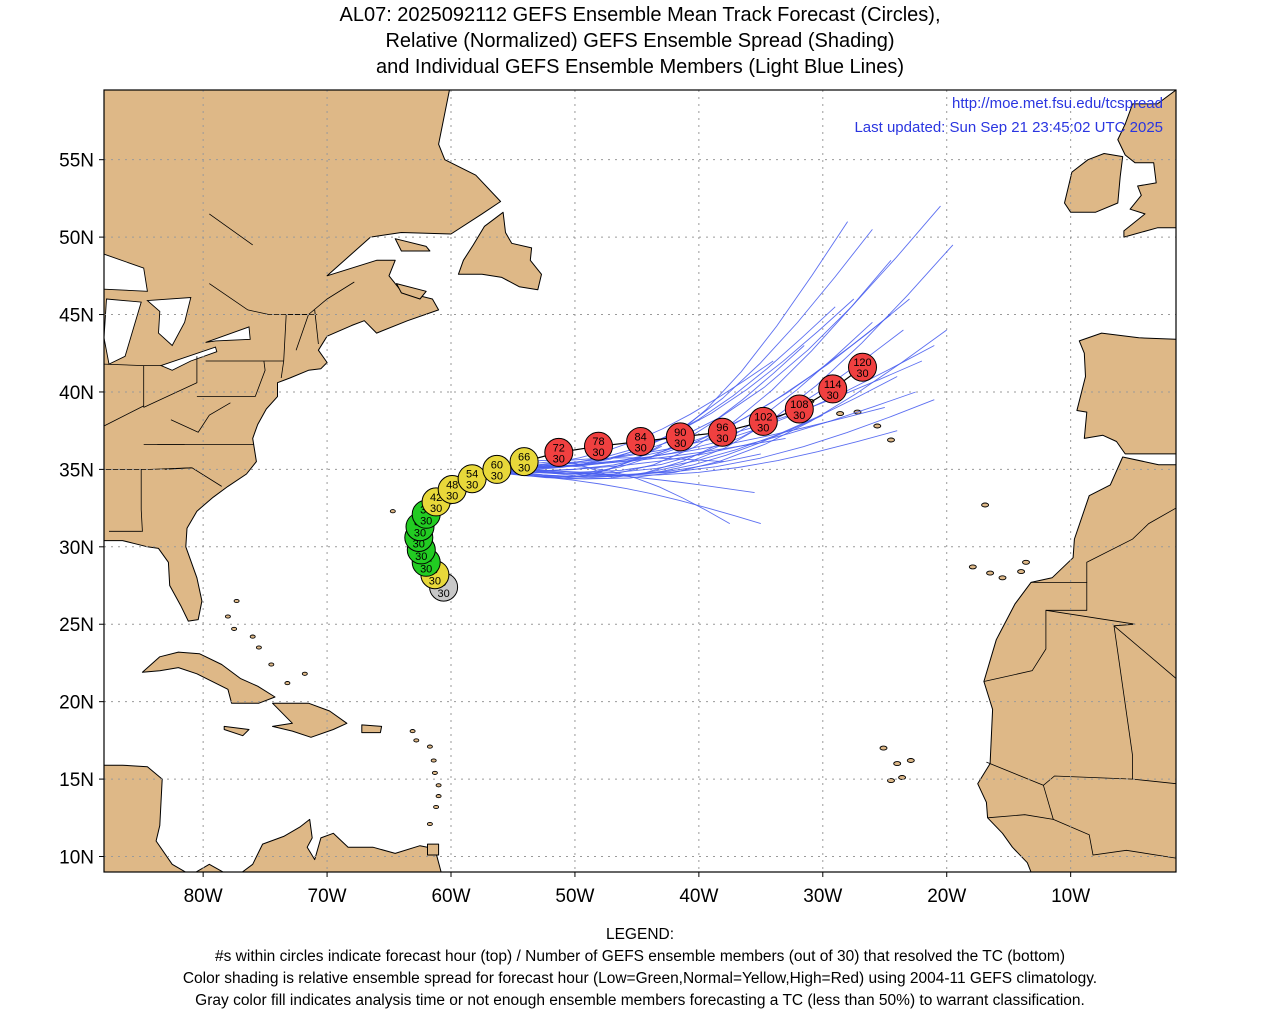 Image resolution: width=1280 pixels, height=1024 pixels. I want to click on forecast-hour-label: 60, so click(497, 465).